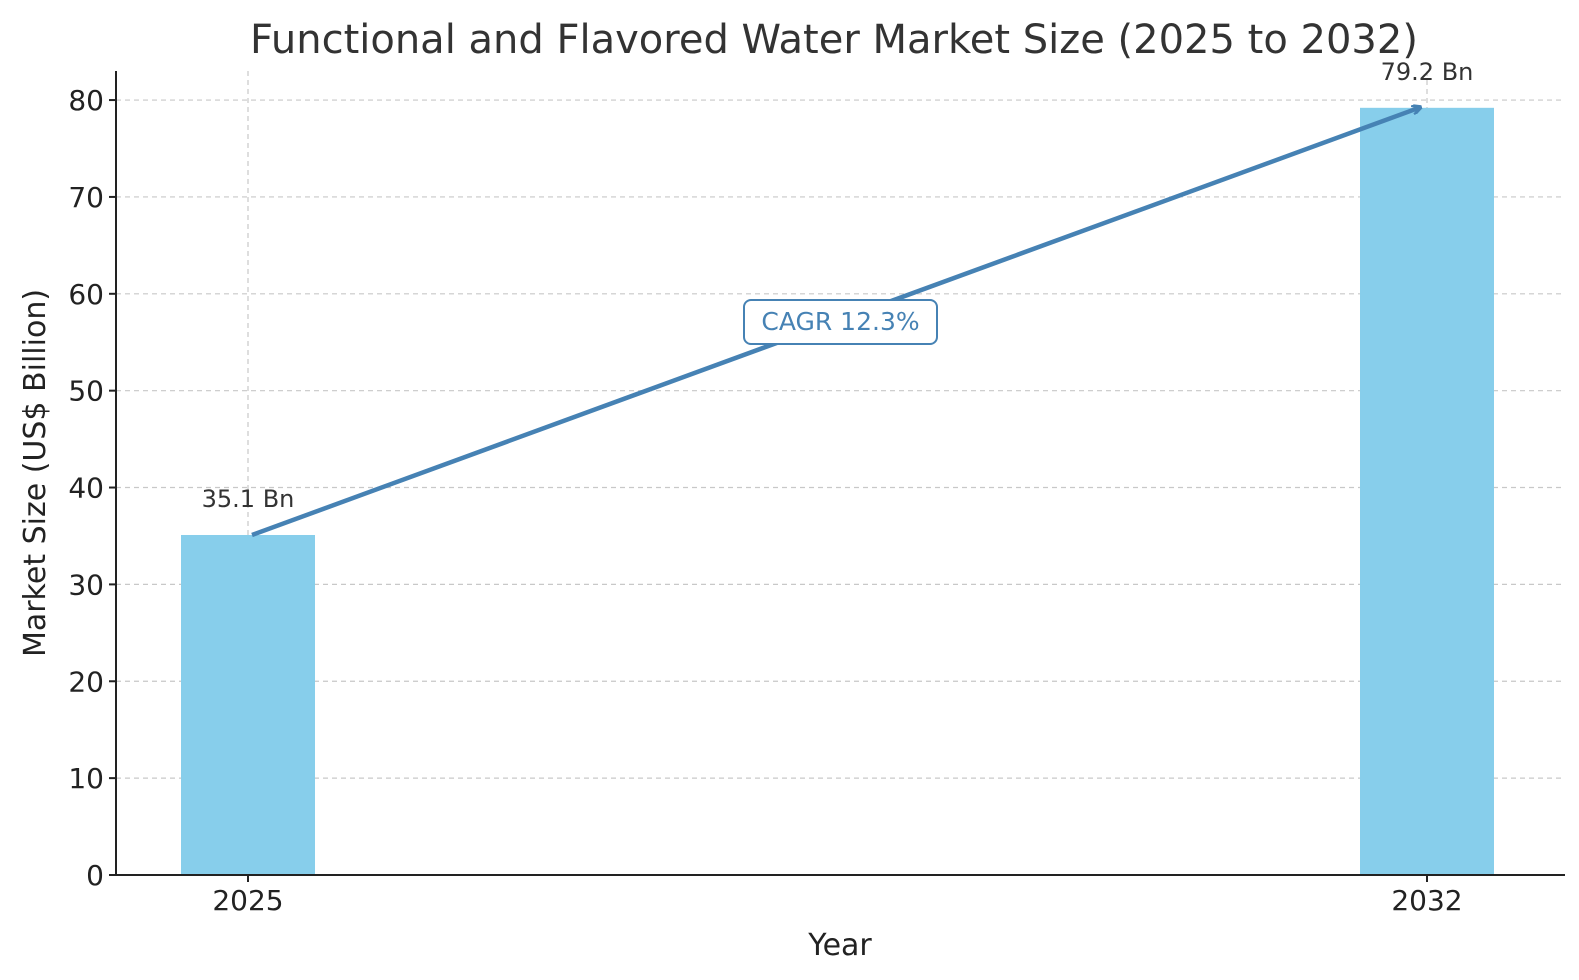  What do you see at coordinates (35, 473) in the screenshot?
I see `y-axis-title: Market Size (US$ Billion)` at bounding box center [35, 473].